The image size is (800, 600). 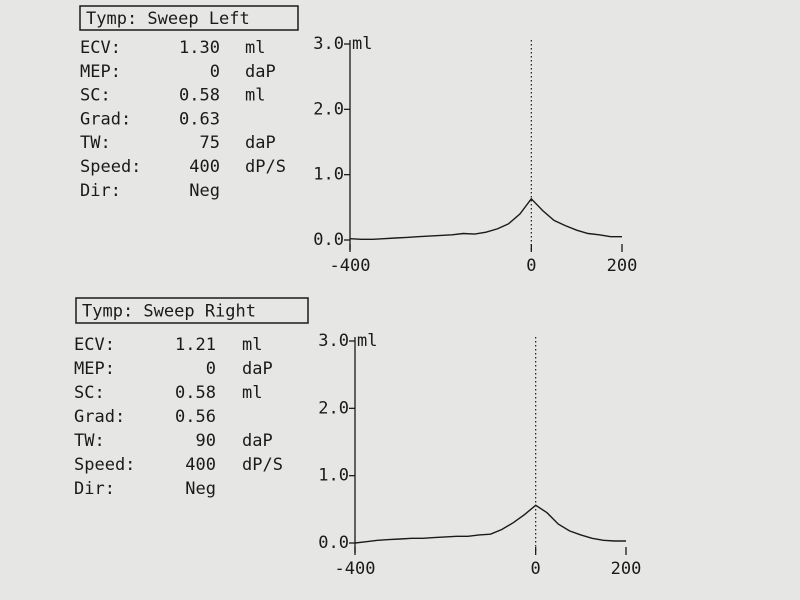 I want to click on param-value: 0.56, so click(x=195, y=417).